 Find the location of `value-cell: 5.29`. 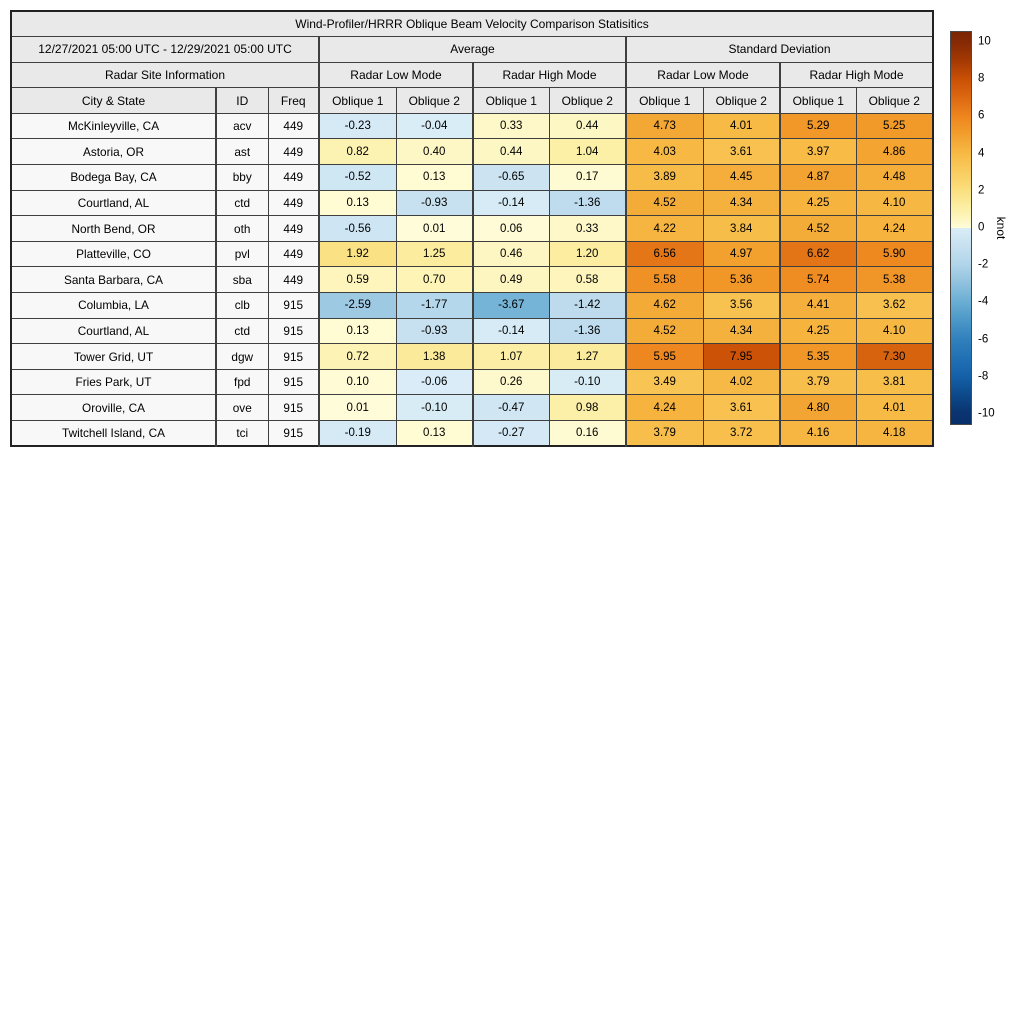

value-cell: 5.29 is located at coordinates (818, 126).